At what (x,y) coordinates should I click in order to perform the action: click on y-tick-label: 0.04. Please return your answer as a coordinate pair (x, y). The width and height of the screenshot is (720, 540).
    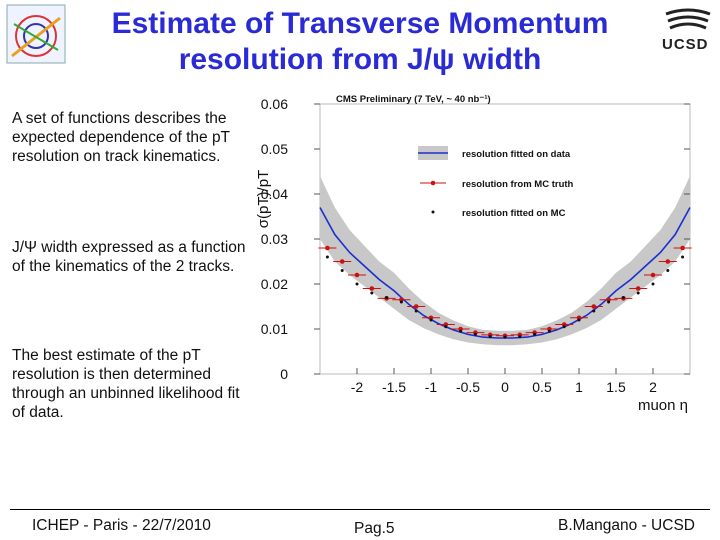
    Looking at the image, I should click on (274, 194).